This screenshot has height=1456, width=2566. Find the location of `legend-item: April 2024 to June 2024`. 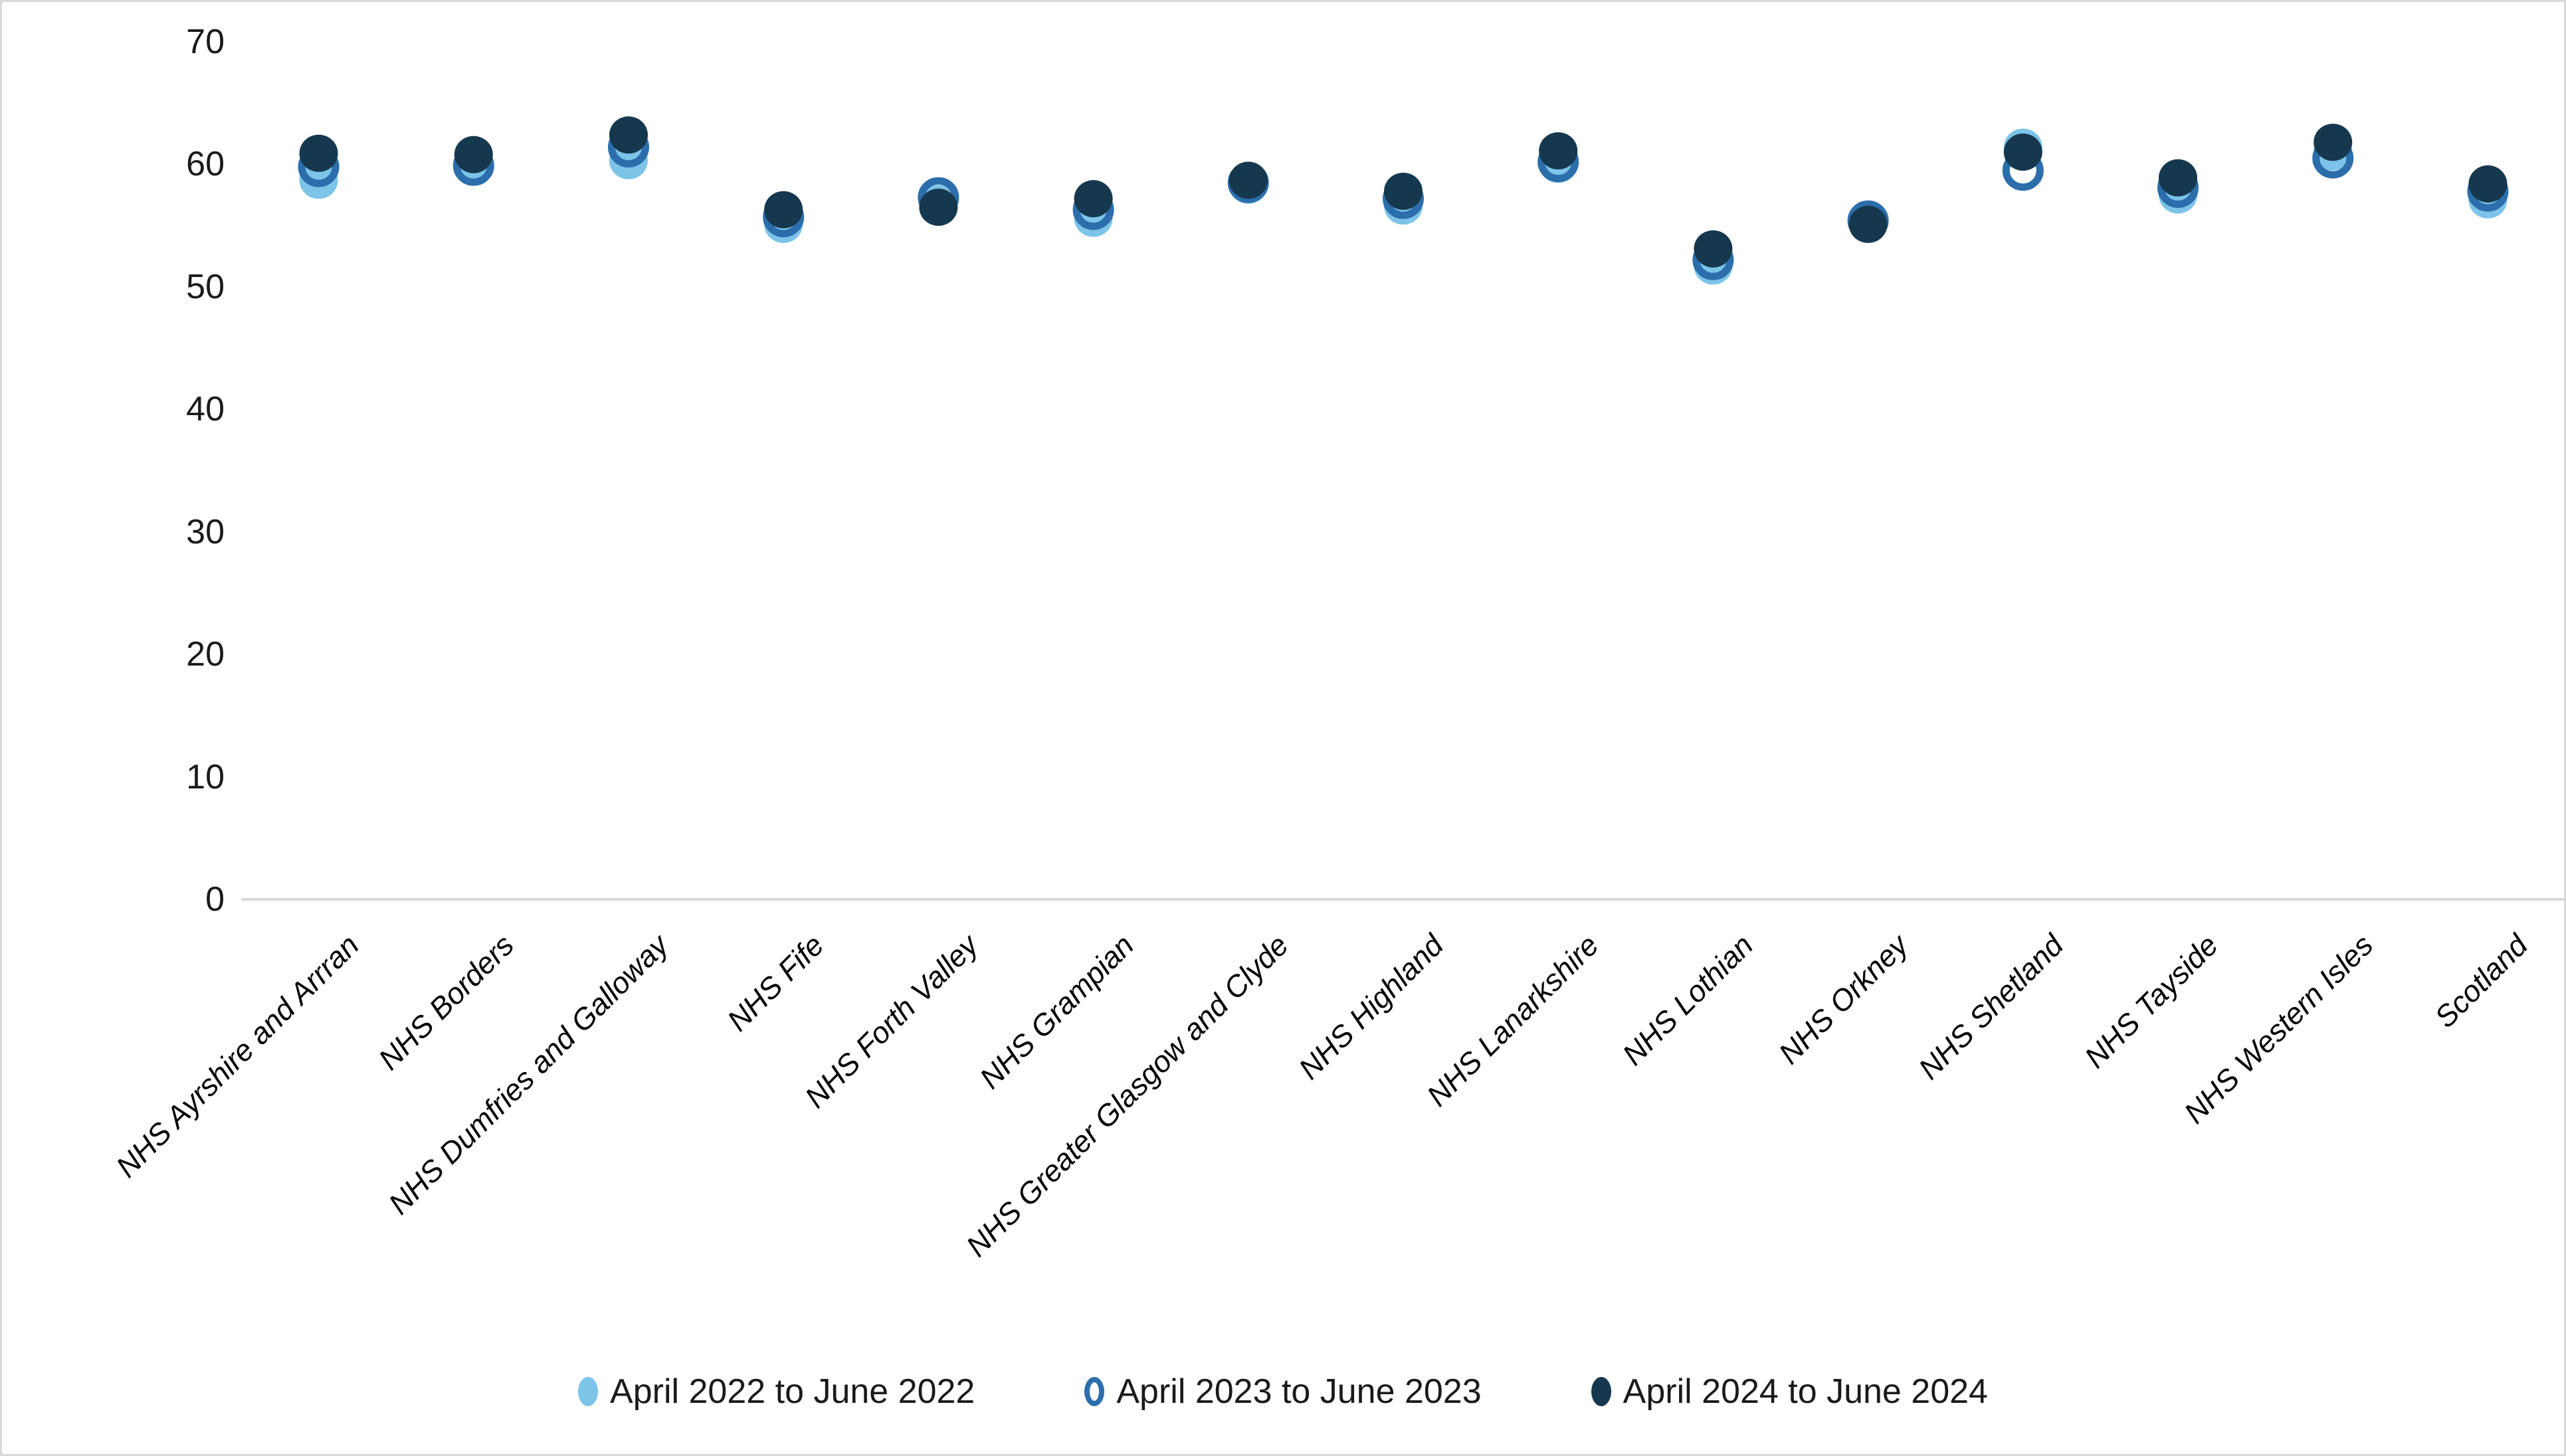

legend-item: April 2024 to June 2024 is located at coordinates (1789, 1391).